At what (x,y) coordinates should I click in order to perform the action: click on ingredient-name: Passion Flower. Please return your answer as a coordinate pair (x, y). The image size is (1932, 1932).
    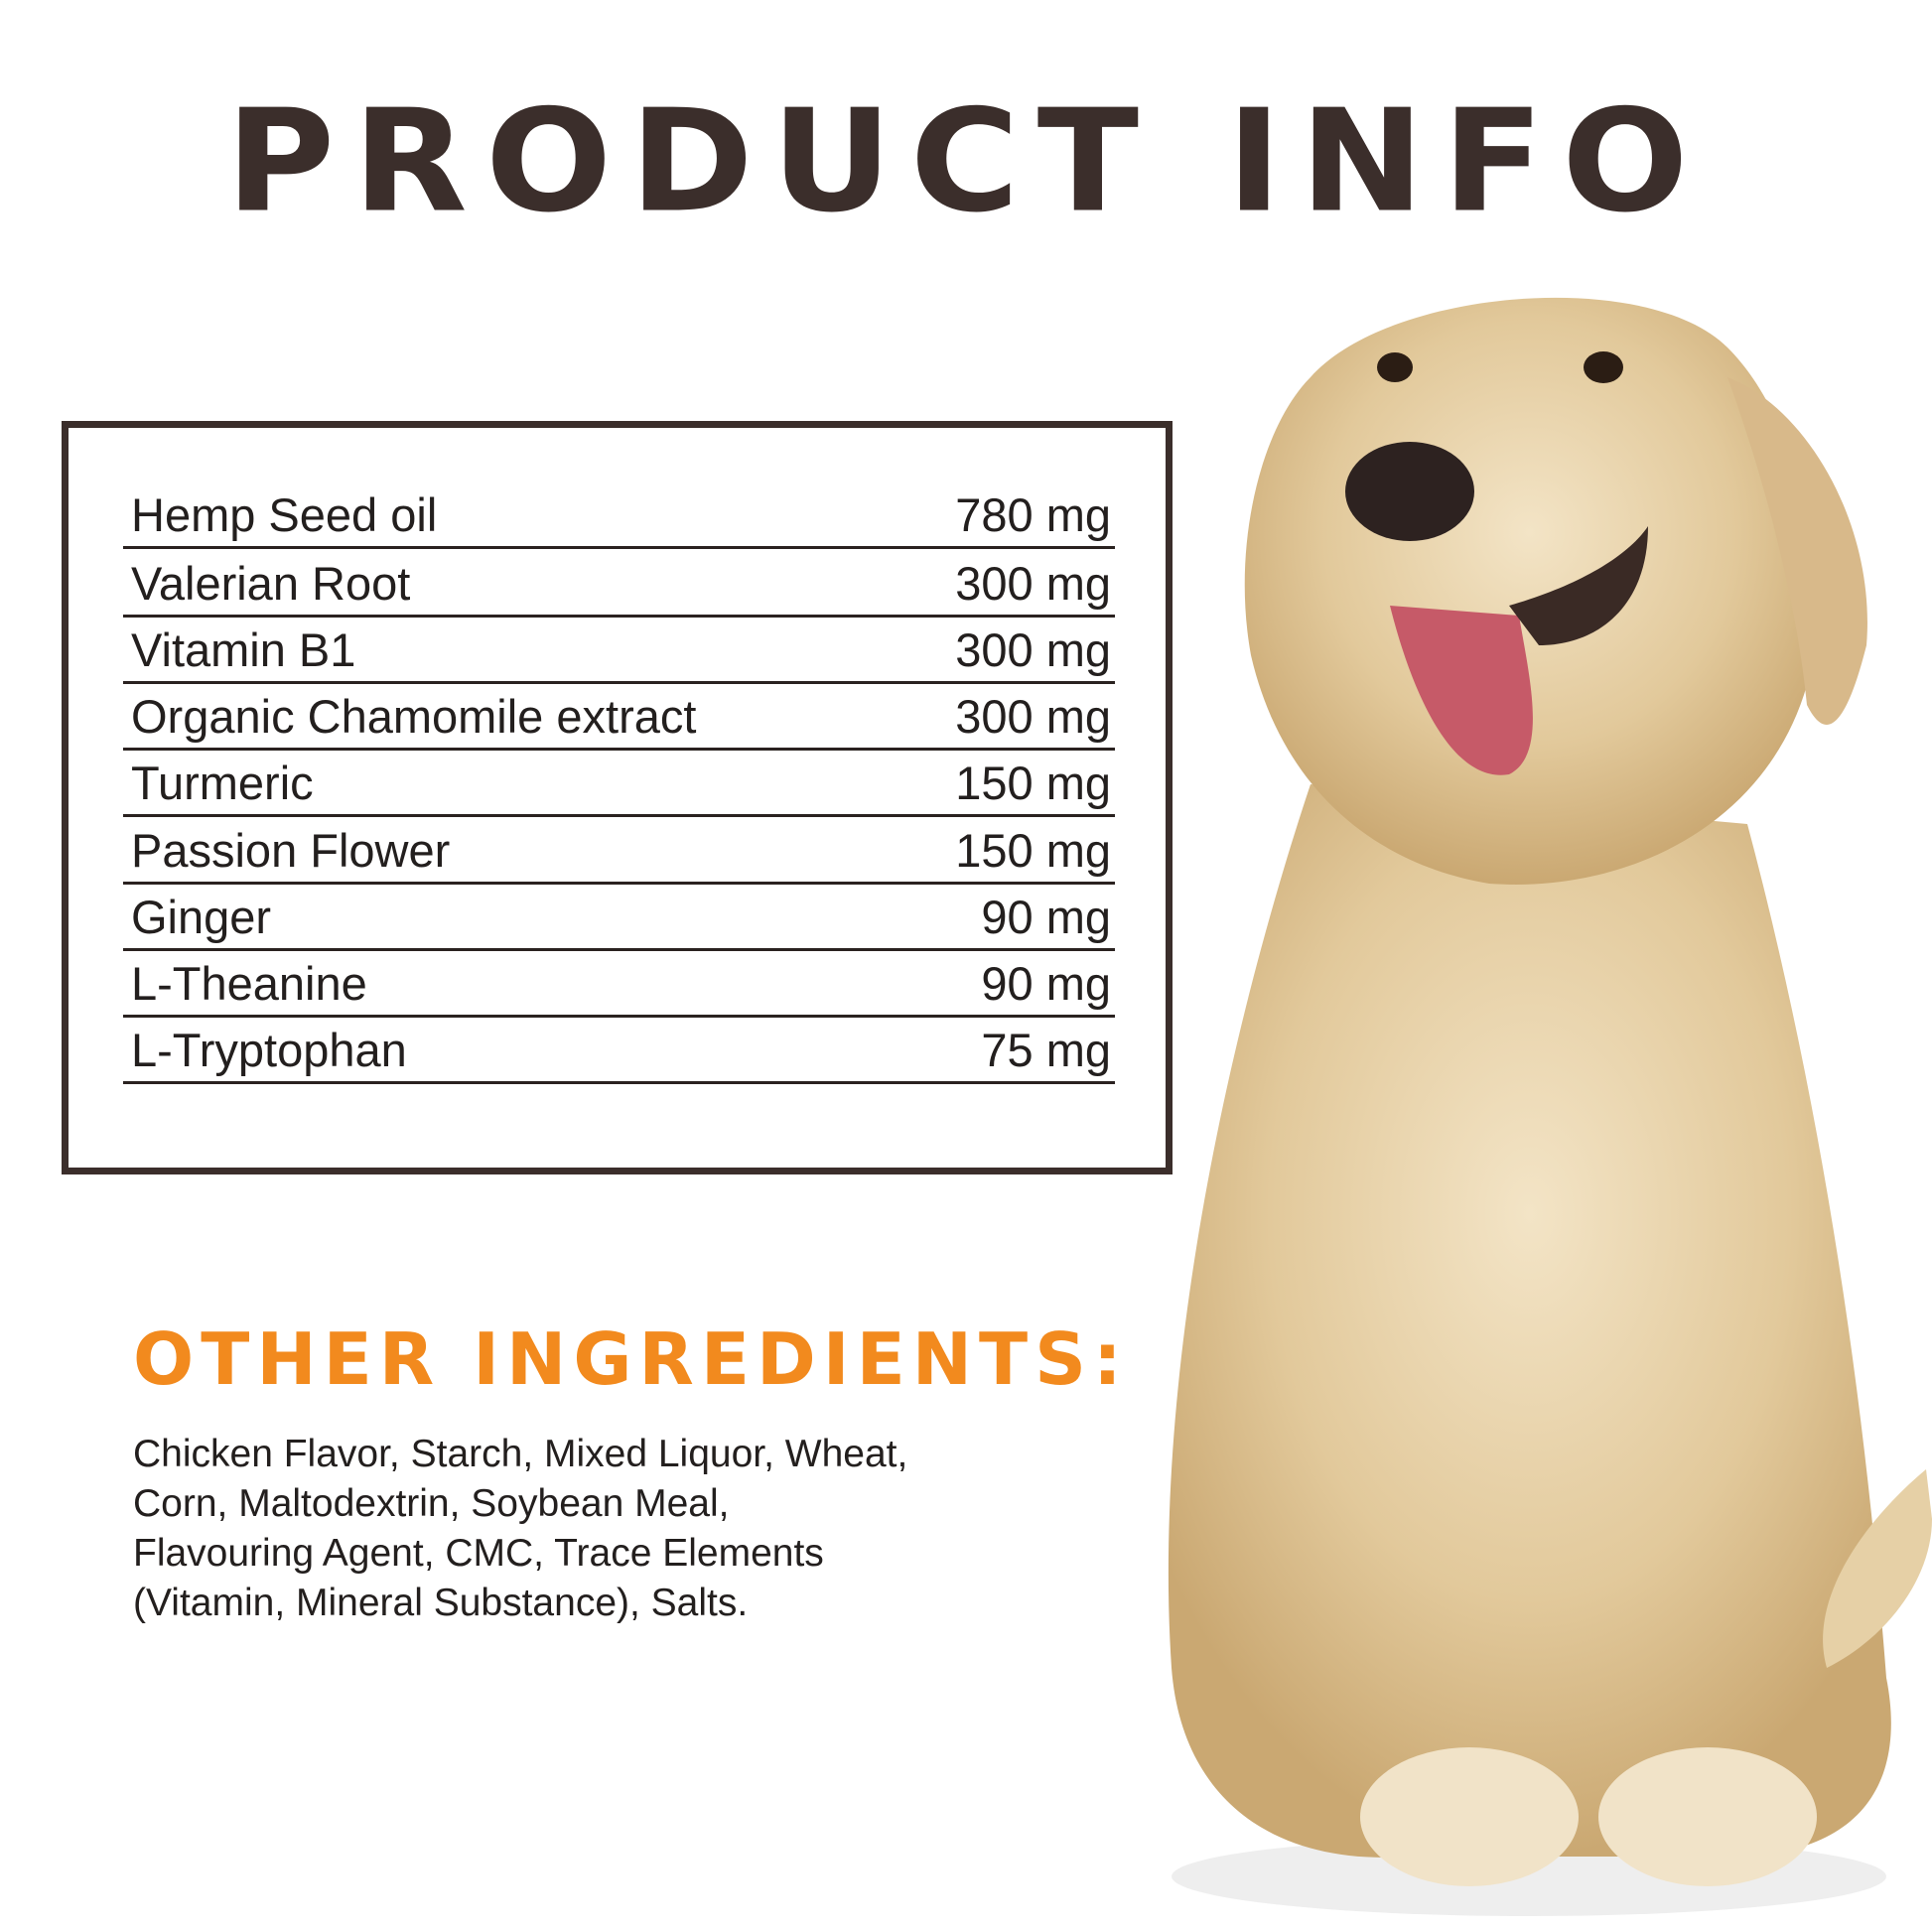
    Looking at the image, I should click on (291, 850).